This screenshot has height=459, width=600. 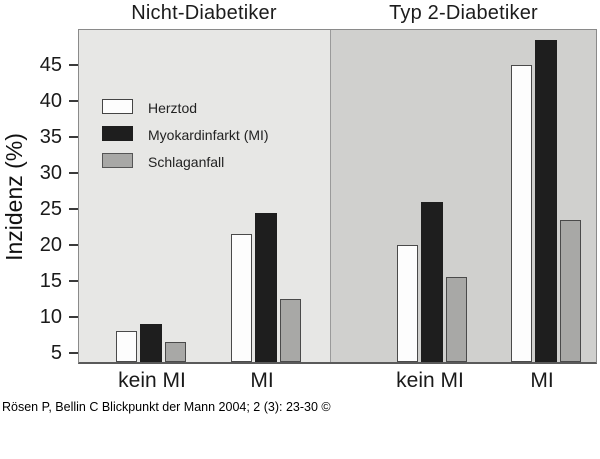 What do you see at coordinates (186, 162) in the screenshot?
I see `legend-label-schlaganfall: Schlaganfall` at bounding box center [186, 162].